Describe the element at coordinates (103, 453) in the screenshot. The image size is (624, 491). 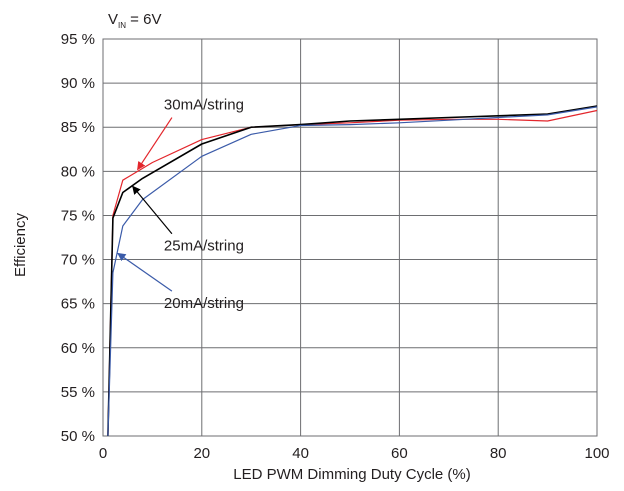
I see `x-tick-label: 0` at that location.